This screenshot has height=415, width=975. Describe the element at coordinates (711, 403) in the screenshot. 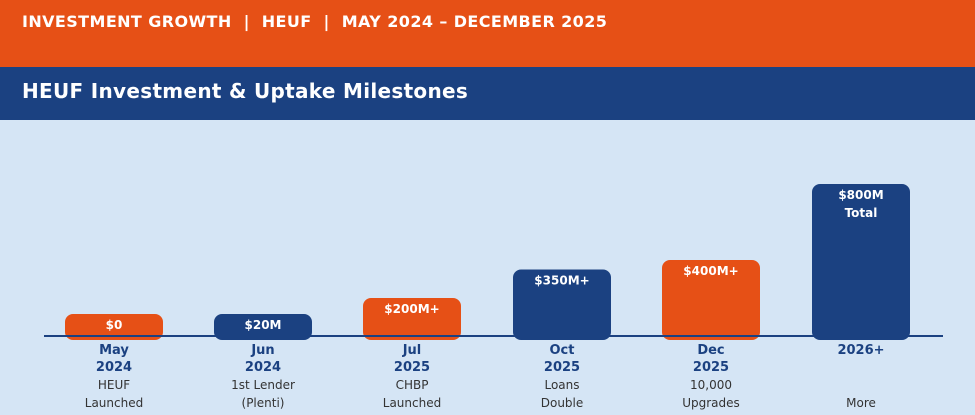

I see `milestone-caption: Upgrades` at that location.